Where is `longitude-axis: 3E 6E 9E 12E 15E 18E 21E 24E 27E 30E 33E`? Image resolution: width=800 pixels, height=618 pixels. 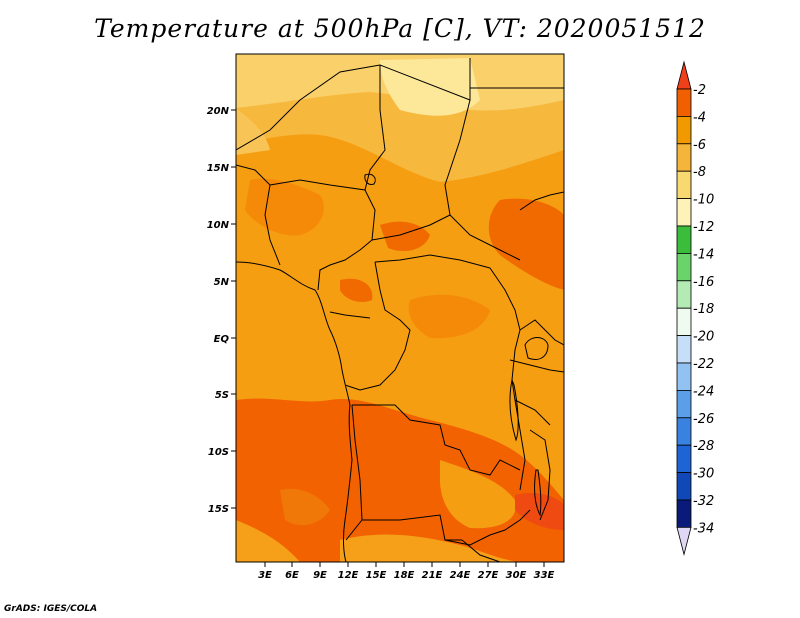 longitude-axis: 3E 6E 9E 12E 15E 18E 21E 24E 27E 30E 33E is located at coordinates (406, 571).